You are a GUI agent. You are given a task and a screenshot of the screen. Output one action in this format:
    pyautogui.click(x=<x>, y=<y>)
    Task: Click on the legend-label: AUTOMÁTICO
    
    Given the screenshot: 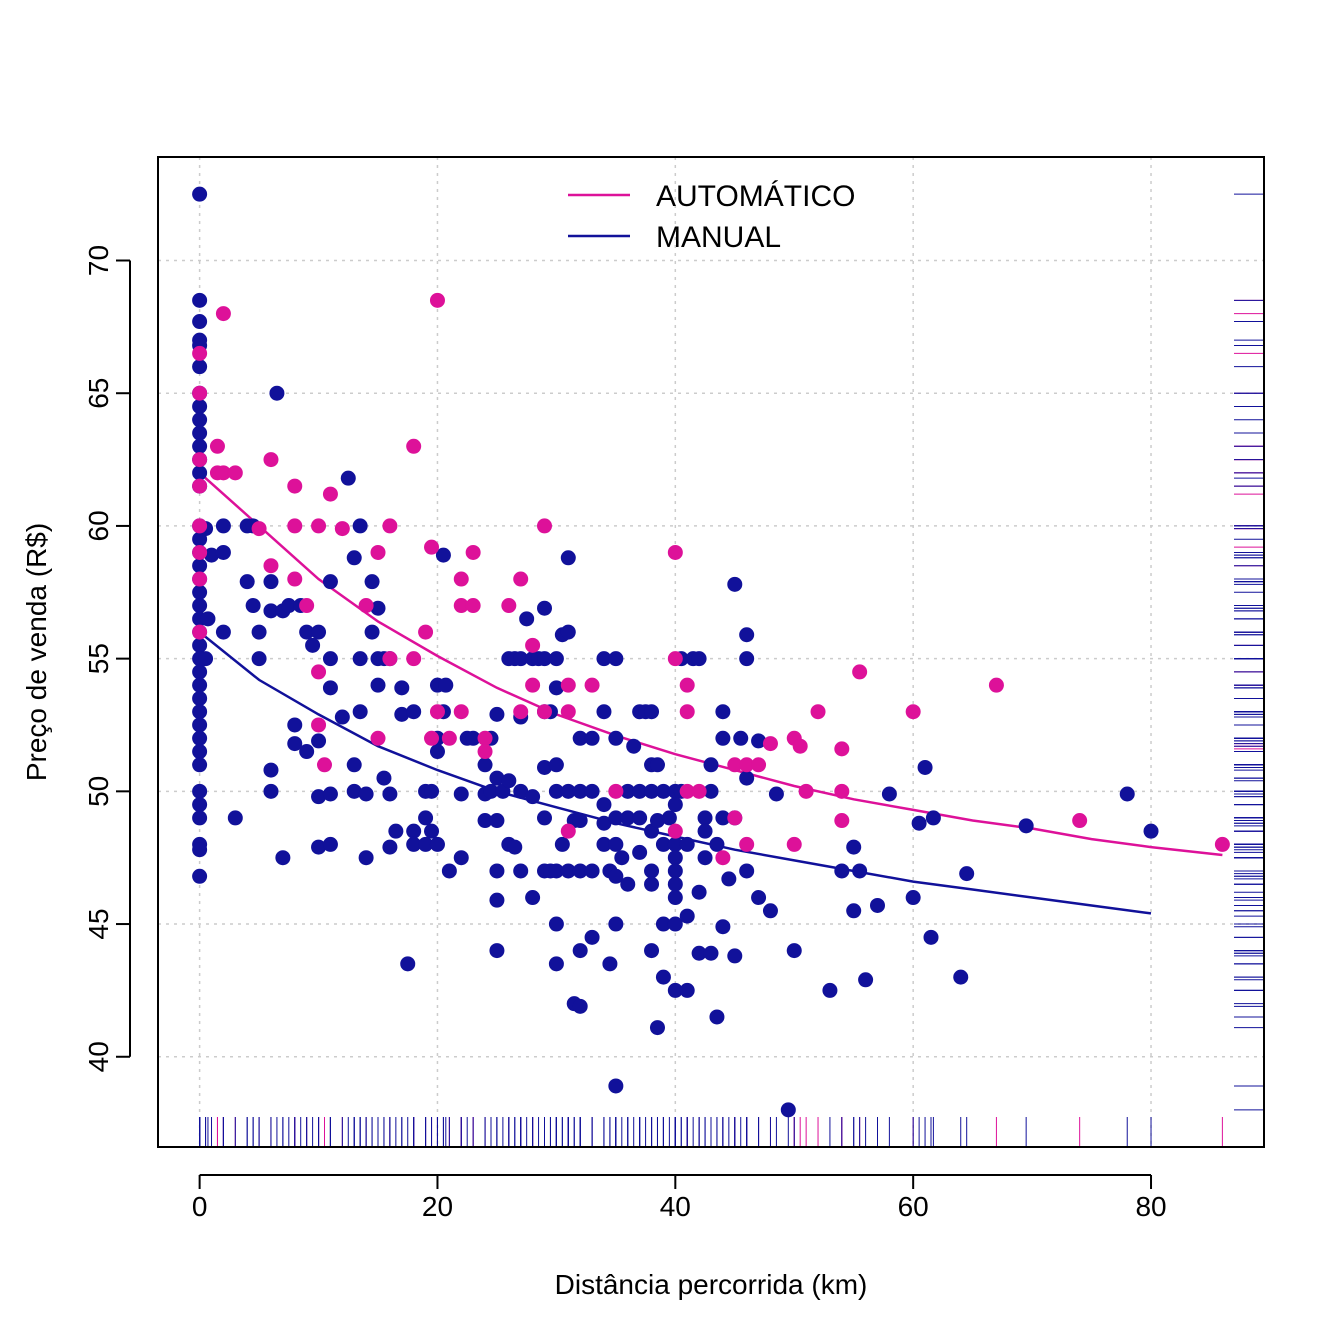 What is the action you would take?
    pyautogui.click(x=755, y=196)
    